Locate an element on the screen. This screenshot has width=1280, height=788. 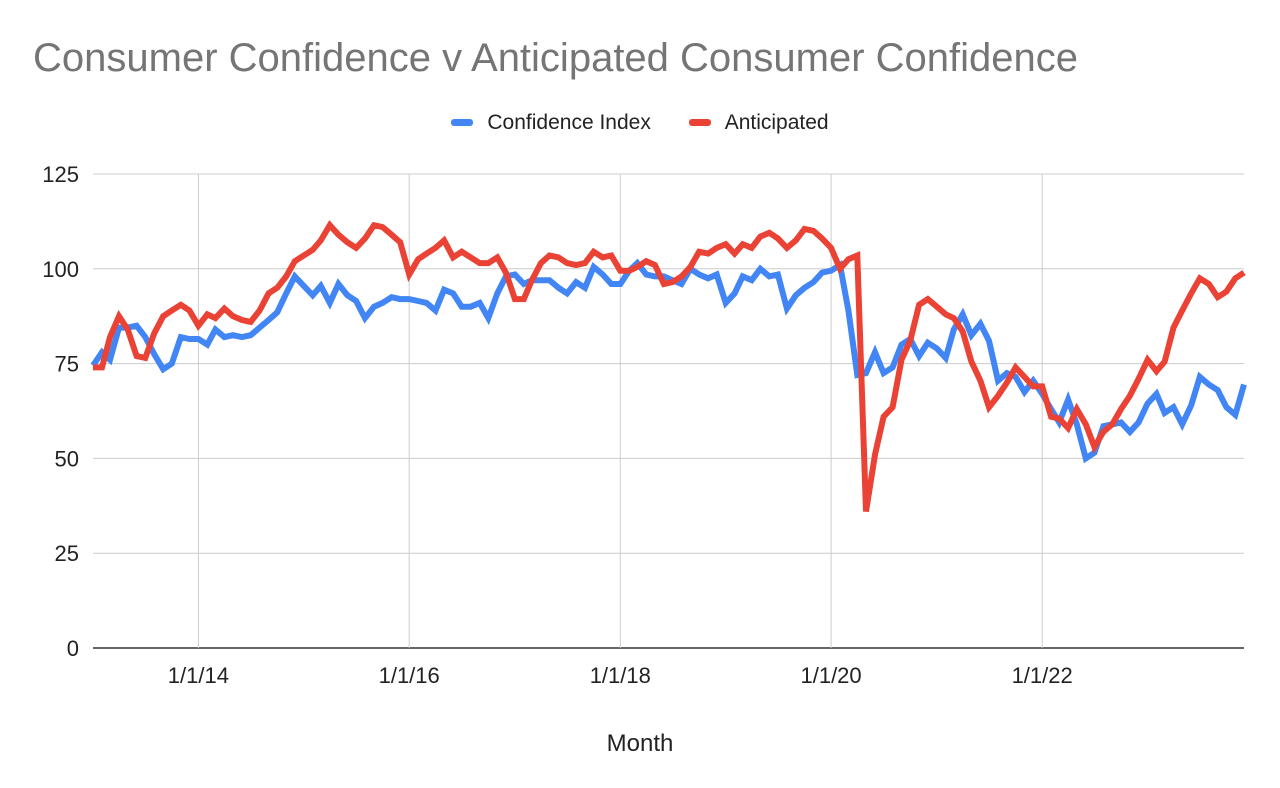
y-tick-label: 125 is located at coordinates (60, 174).